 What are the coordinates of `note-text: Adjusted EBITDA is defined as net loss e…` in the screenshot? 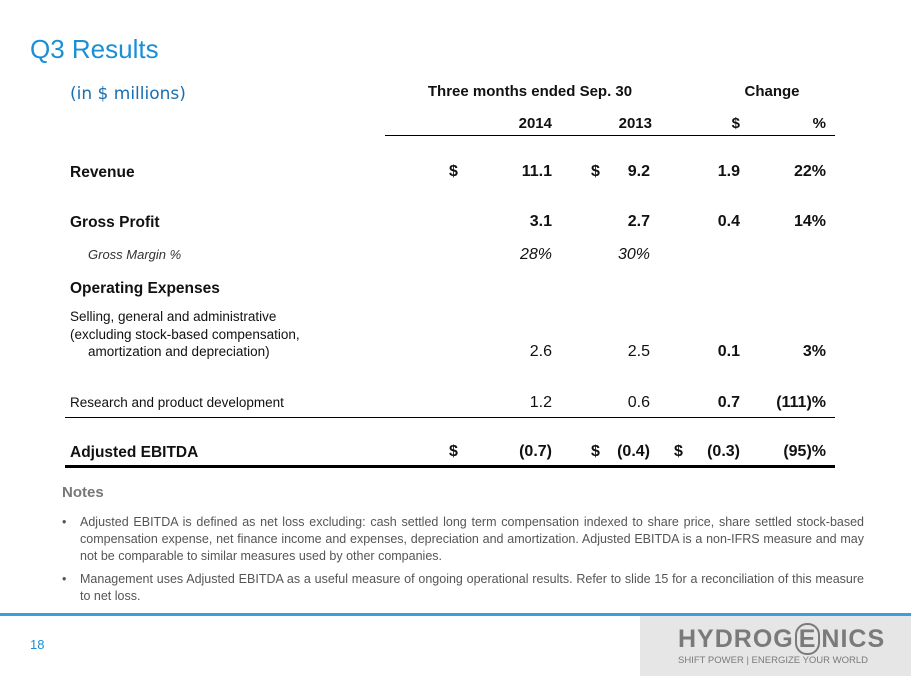 It's located at (472, 539).